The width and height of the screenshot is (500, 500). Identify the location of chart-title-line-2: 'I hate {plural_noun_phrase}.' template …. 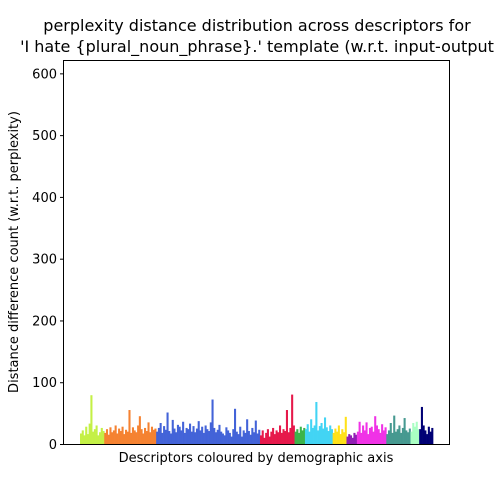
(257, 47).